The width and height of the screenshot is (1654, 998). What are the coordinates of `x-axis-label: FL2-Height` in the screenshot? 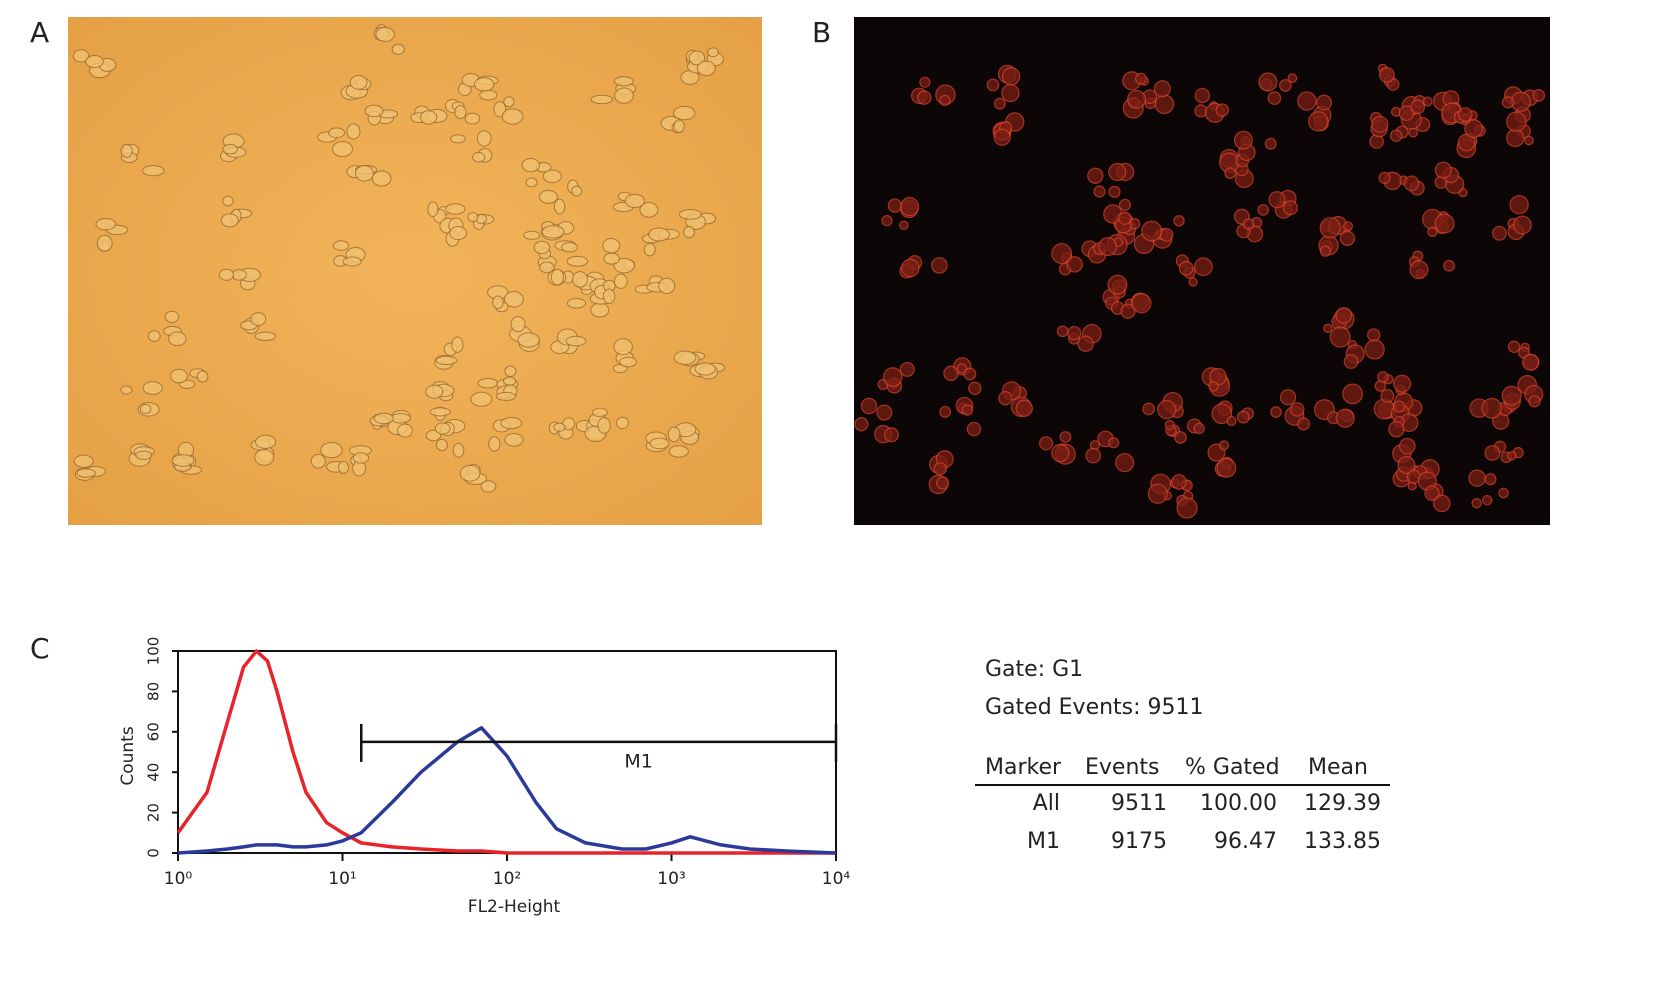 It's located at (514, 907).